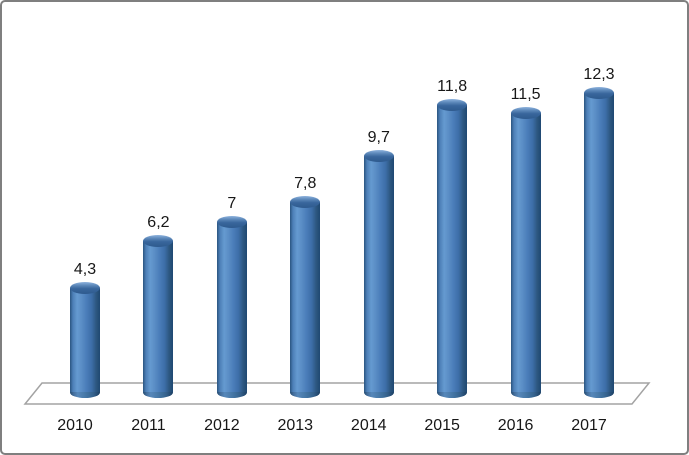 The height and width of the screenshot is (455, 689). Describe the element at coordinates (378, 138) in the screenshot. I see `bar-value-label: 9,7` at that location.